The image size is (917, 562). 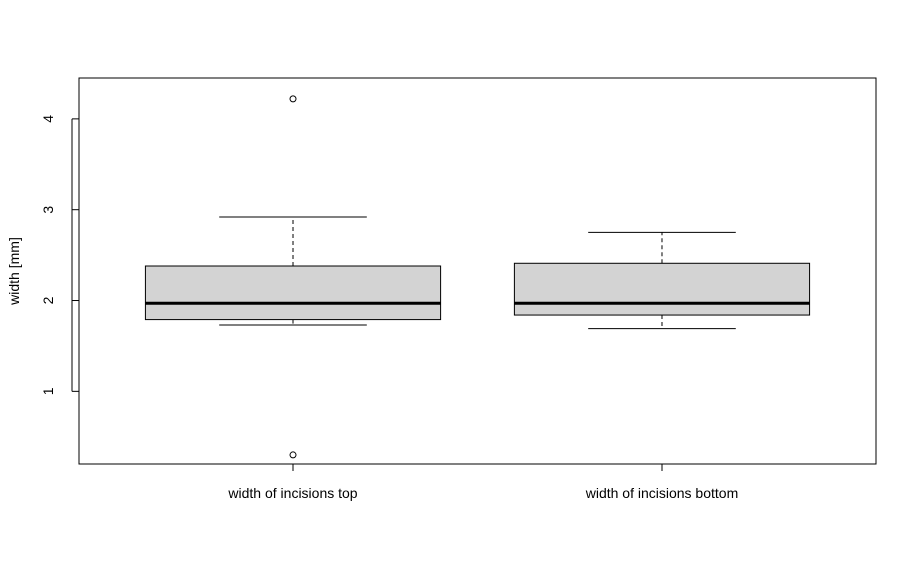 I want to click on y-tick-label: 1, so click(x=48, y=391).